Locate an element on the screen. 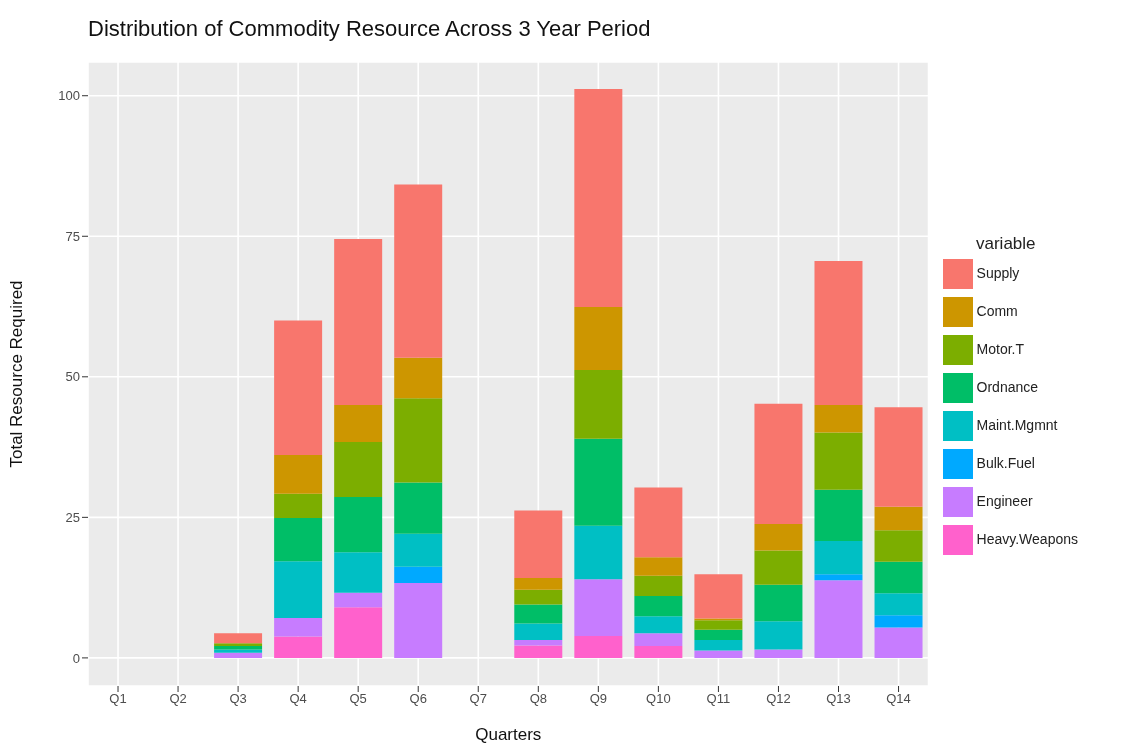 The image size is (1136, 755). legend-label: Bulk.Fuel is located at coordinates (1005, 463).